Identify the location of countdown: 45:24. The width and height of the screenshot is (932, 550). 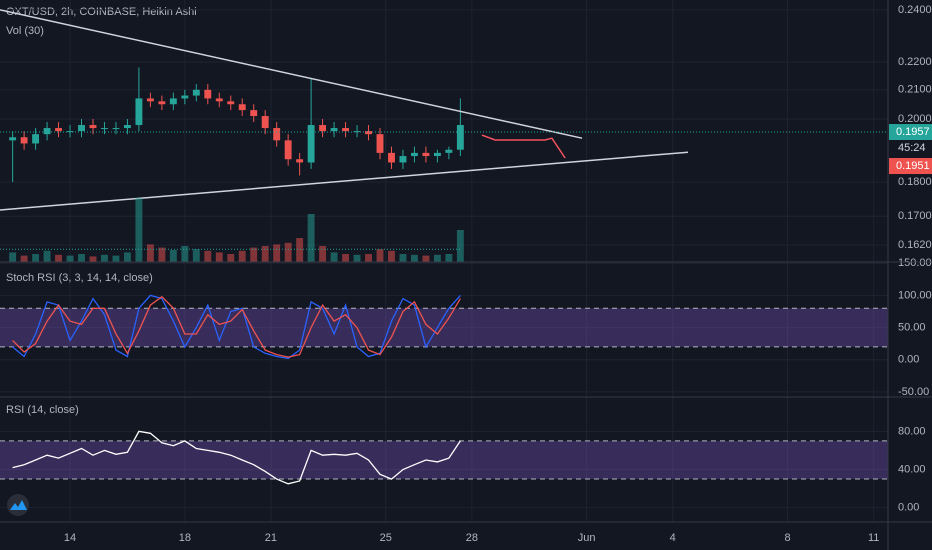
(912, 148).